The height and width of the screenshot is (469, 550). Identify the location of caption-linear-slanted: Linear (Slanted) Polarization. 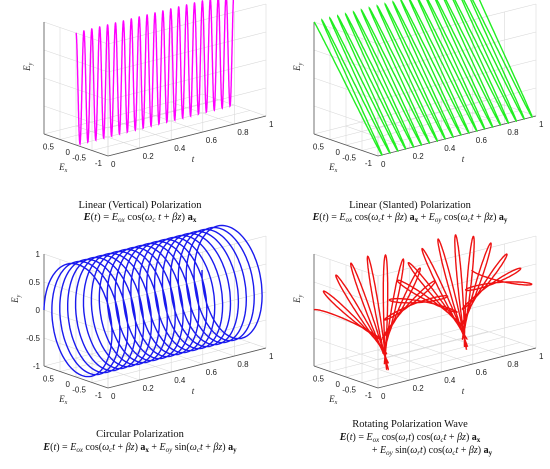
(410, 205).